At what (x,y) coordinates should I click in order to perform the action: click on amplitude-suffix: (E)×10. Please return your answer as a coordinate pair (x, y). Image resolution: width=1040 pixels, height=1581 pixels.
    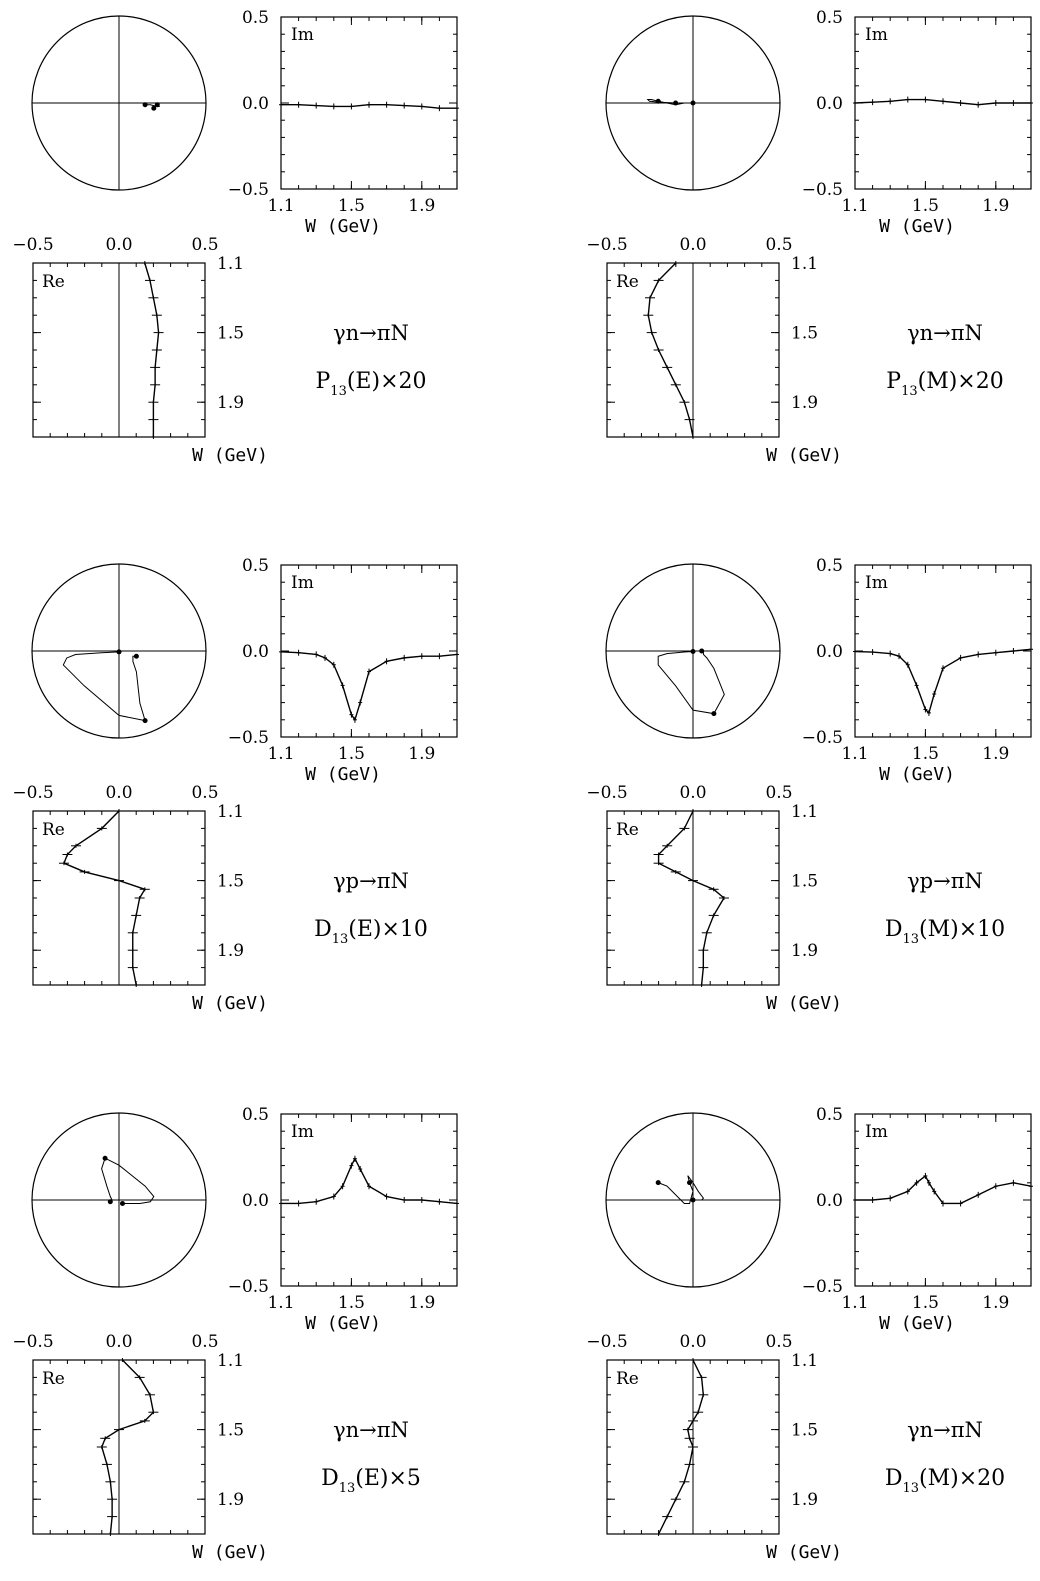
    Looking at the image, I should click on (388, 929).